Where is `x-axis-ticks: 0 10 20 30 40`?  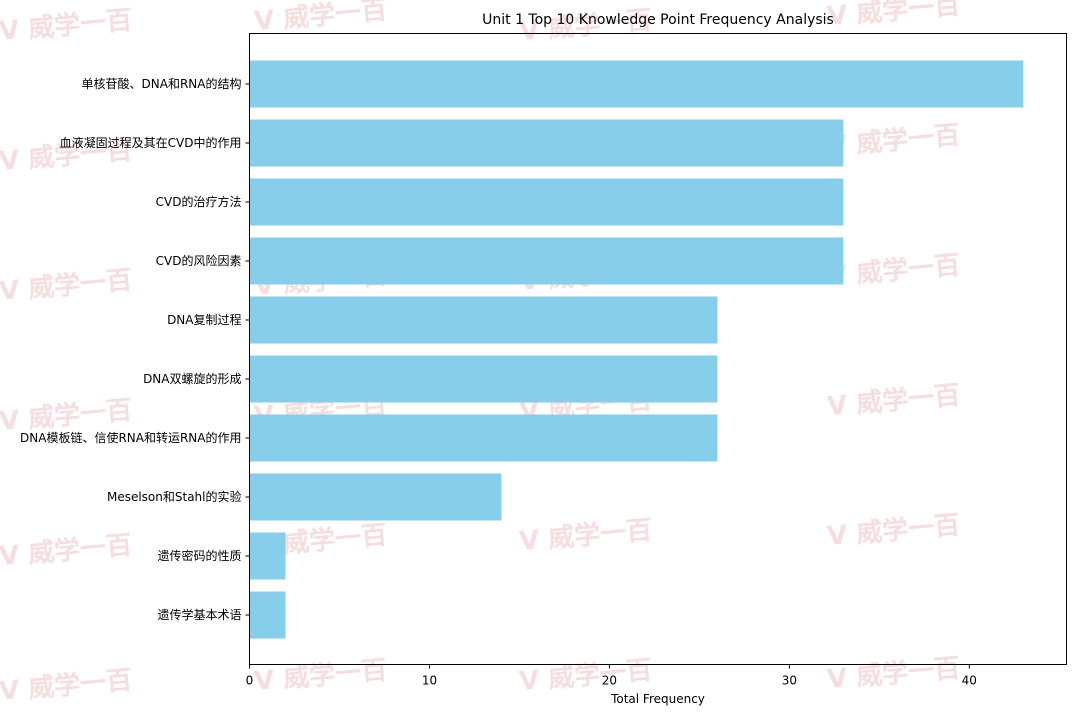 x-axis-ticks: 0 10 20 30 40 is located at coordinates (611, 676).